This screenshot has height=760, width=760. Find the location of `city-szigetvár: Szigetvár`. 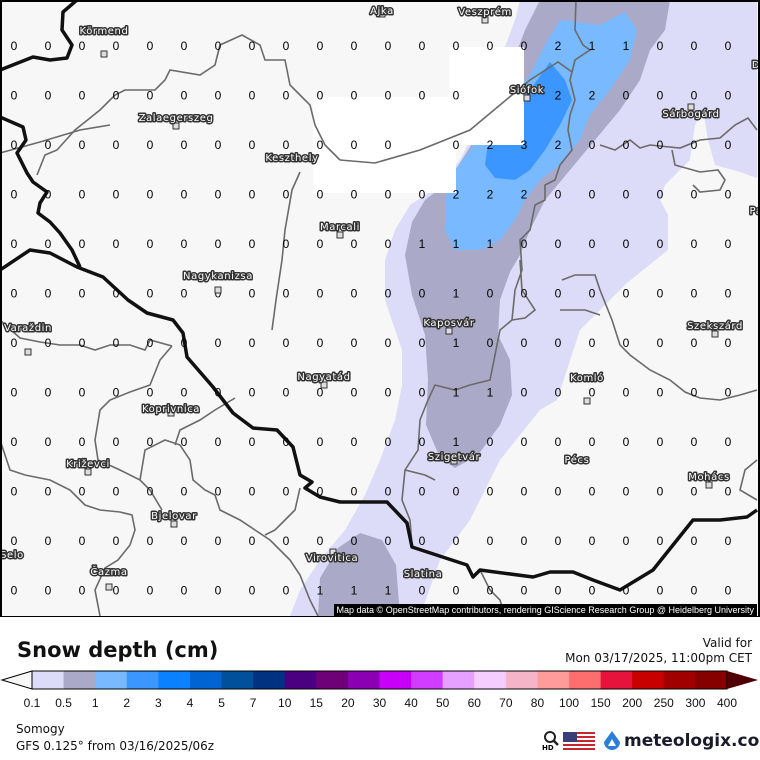

city-szigetvár: Szigetvár is located at coordinates (453, 457).